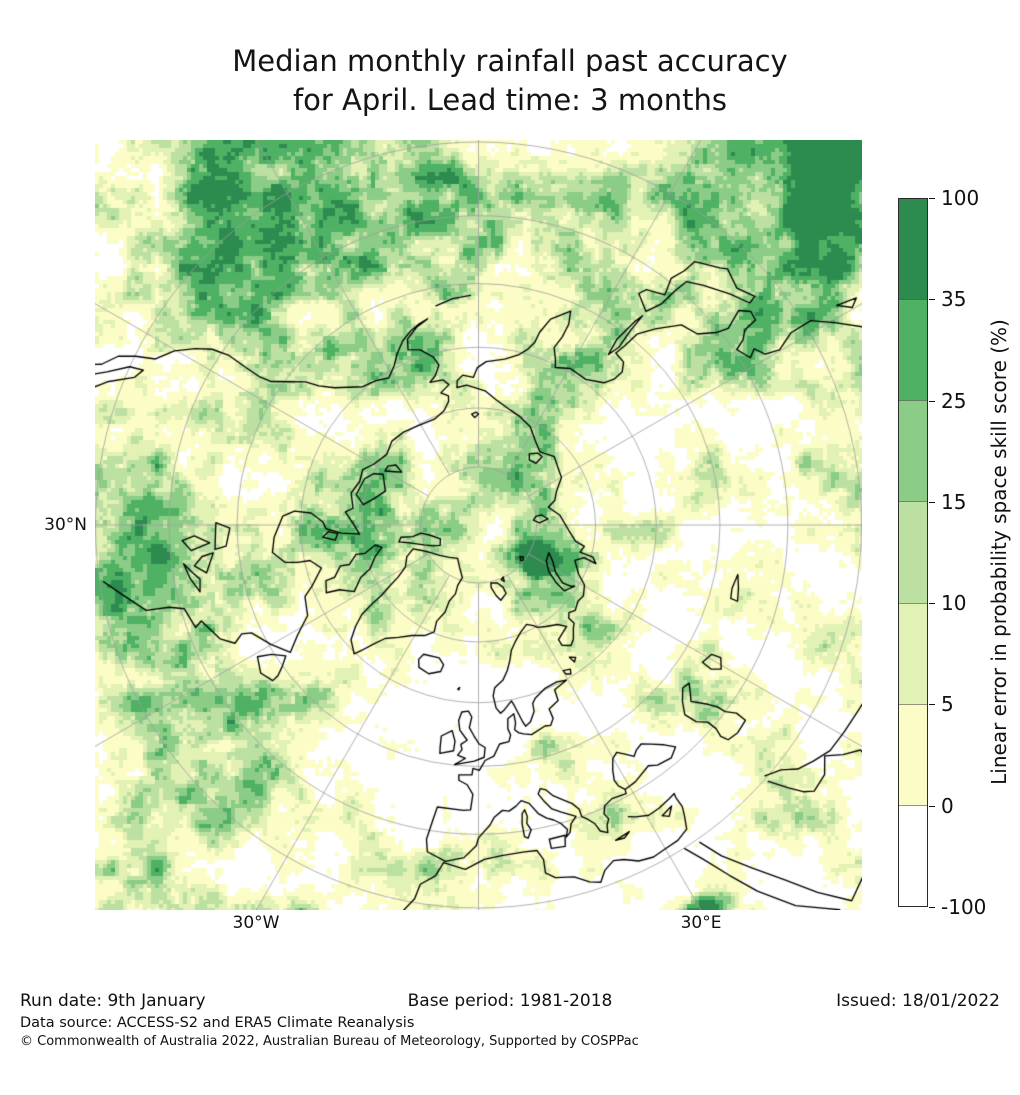  I want to click on colorbar-tick-label: 35, so click(954, 299).